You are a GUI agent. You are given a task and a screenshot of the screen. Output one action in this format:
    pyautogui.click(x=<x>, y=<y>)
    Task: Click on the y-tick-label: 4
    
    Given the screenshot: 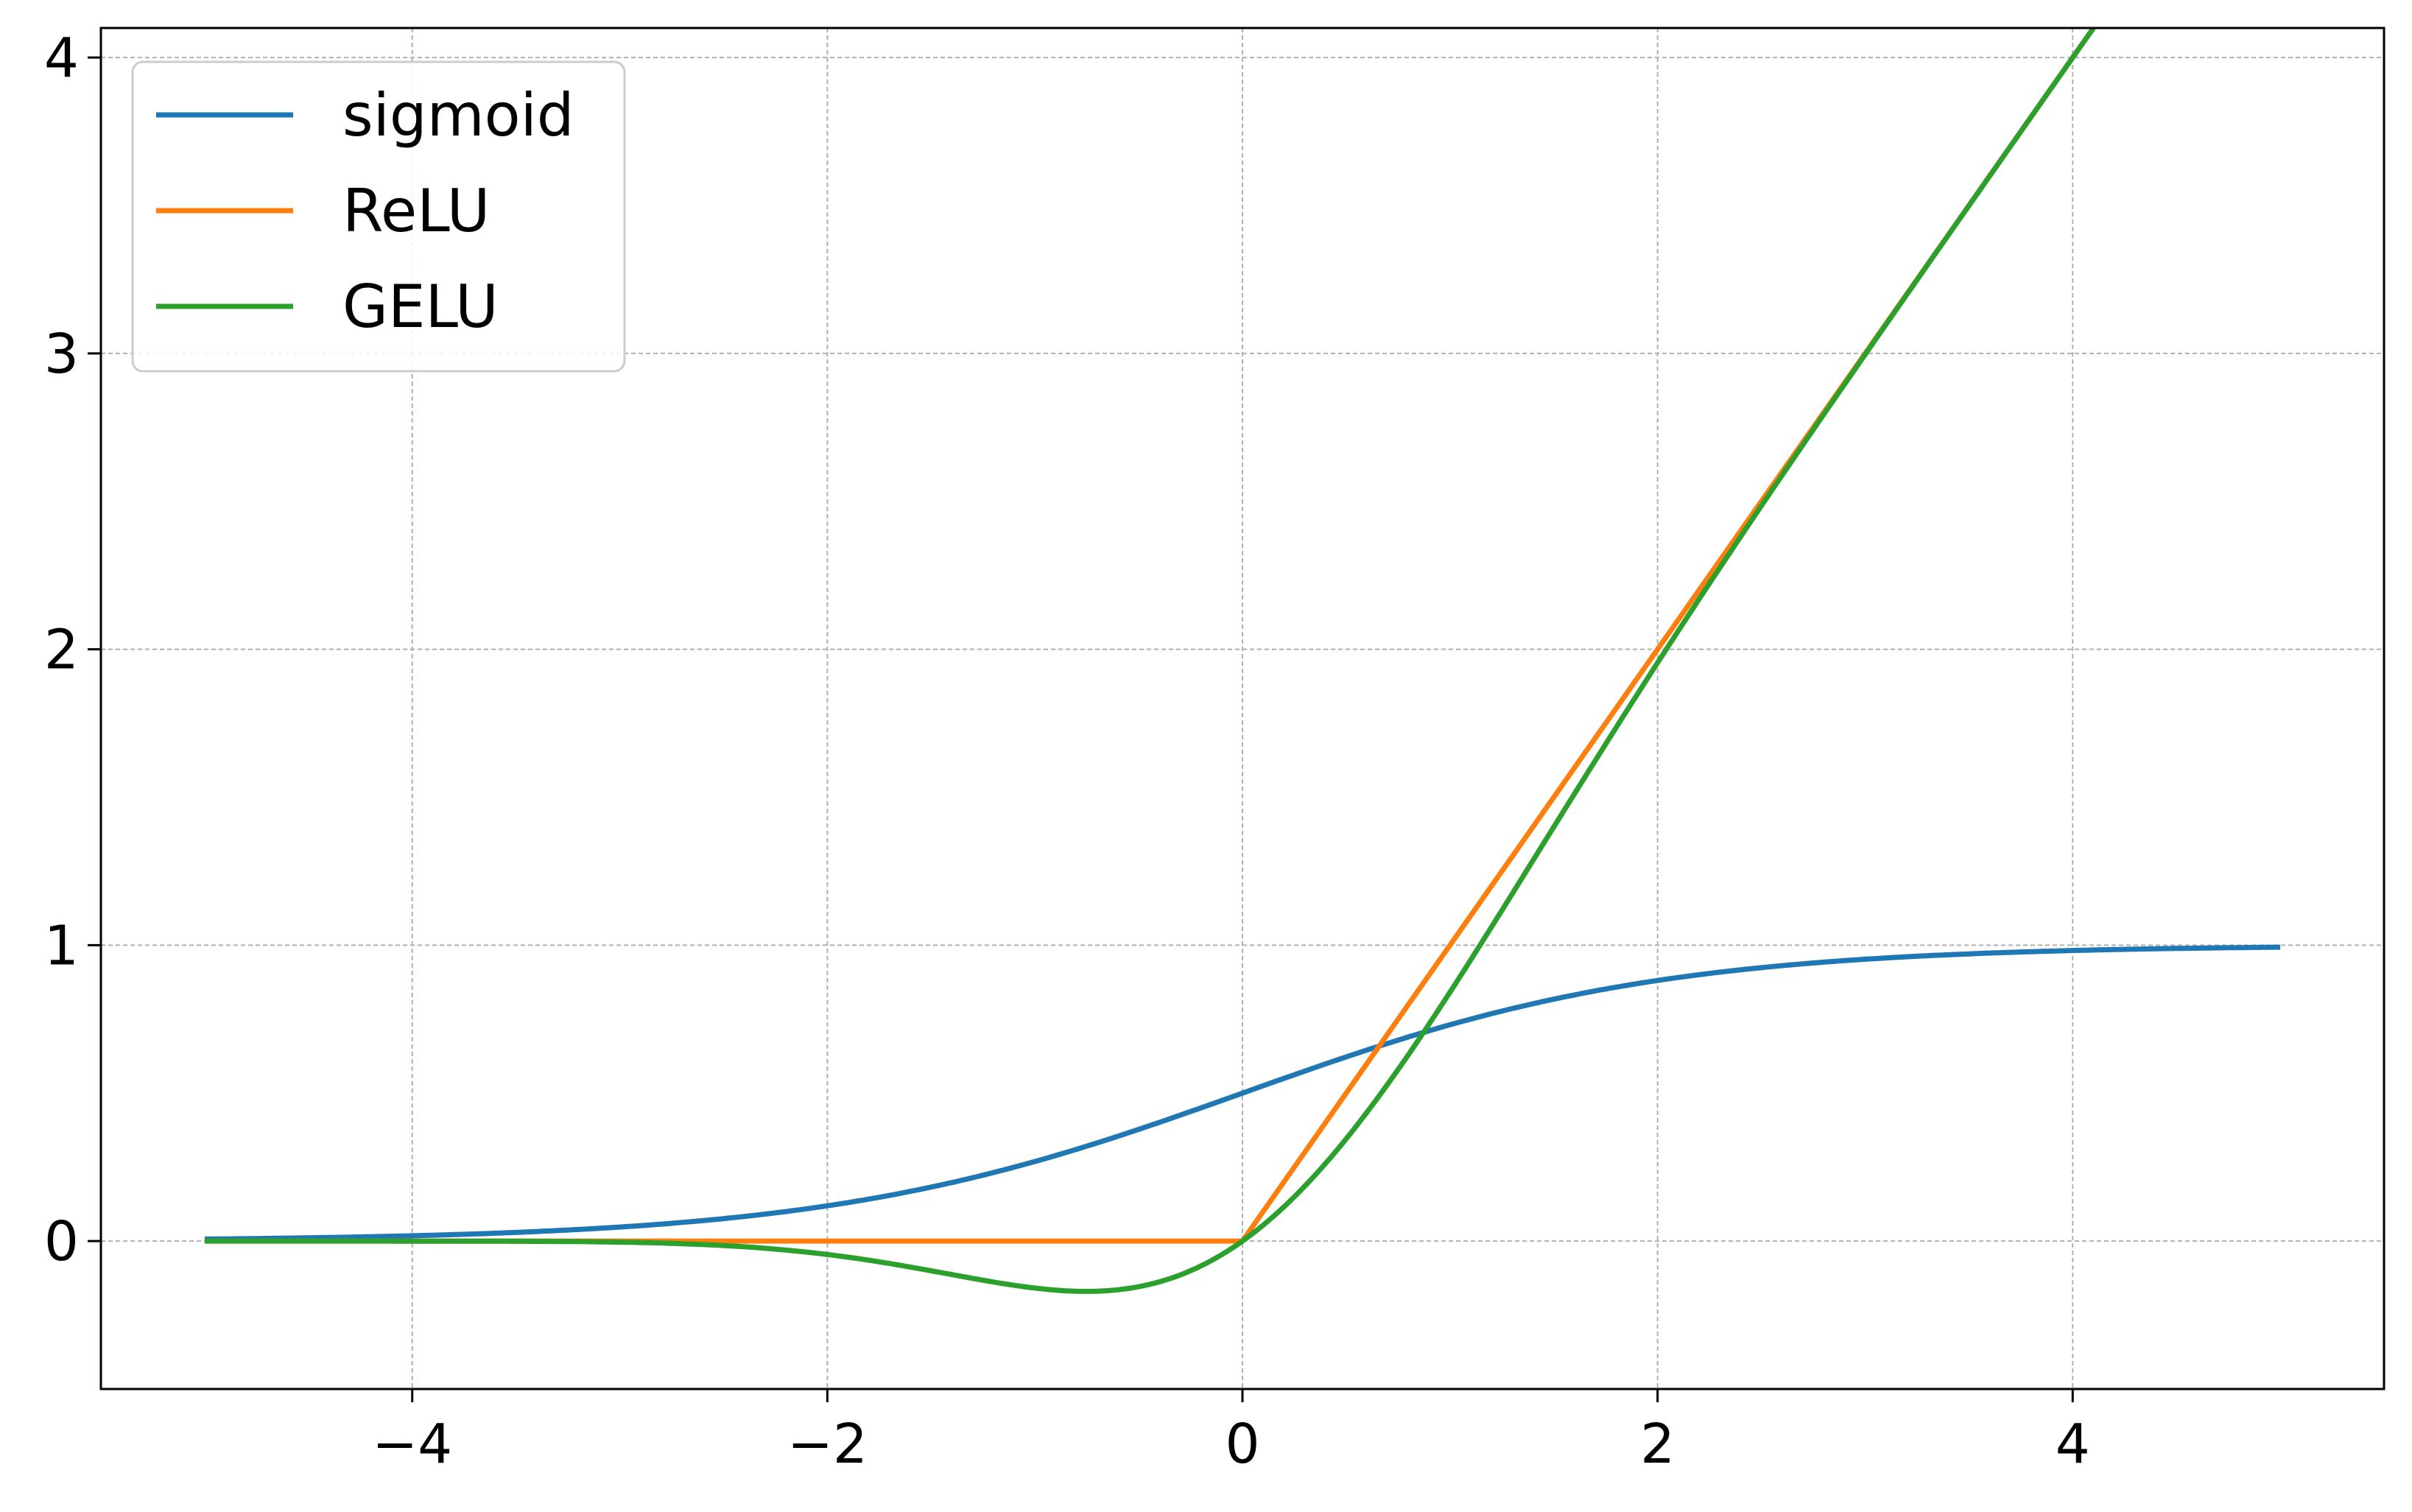 What is the action you would take?
    pyautogui.click(x=62, y=59)
    